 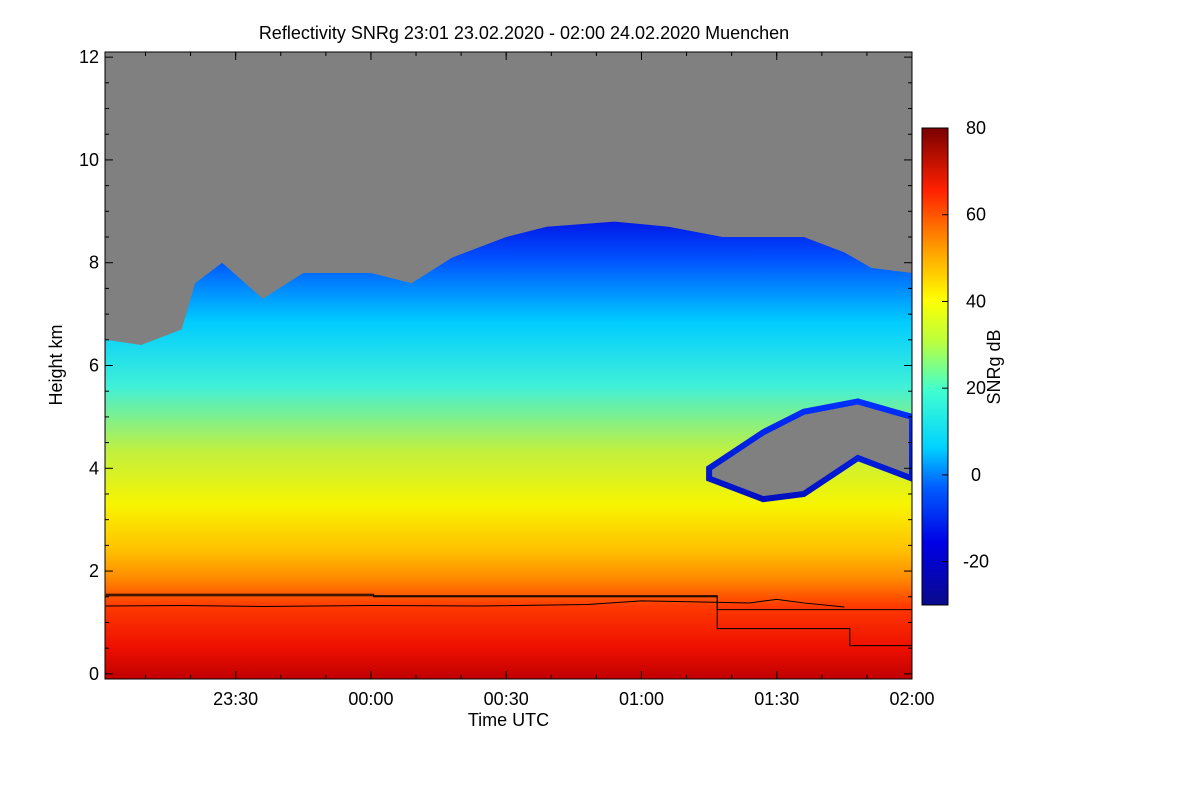 What do you see at coordinates (89, 160) in the screenshot?
I see `y-tick-label: 10` at bounding box center [89, 160].